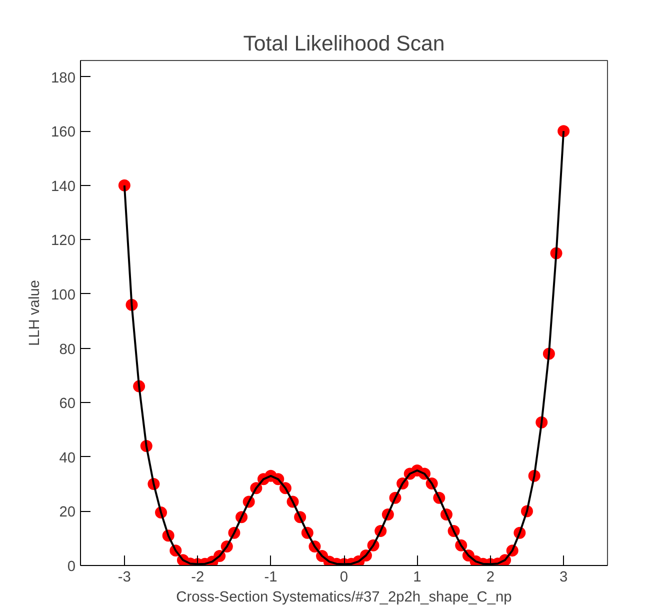 Image resolution: width=671 pixels, height=615 pixels. Describe the element at coordinates (63, 295) in the screenshot. I see `y-tick-label: 100` at that location.